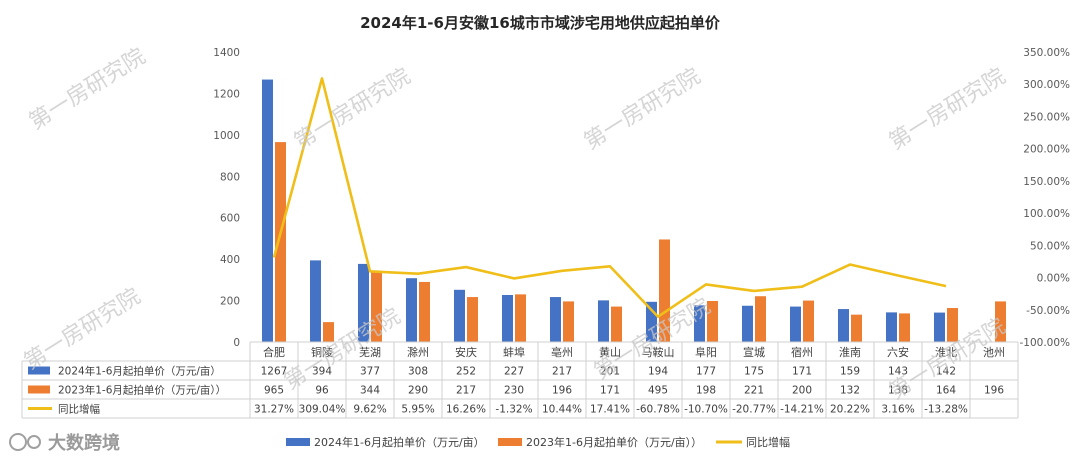  What do you see at coordinates (994, 352) in the screenshot?
I see `category-label: 池州` at bounding box center [994, 352].